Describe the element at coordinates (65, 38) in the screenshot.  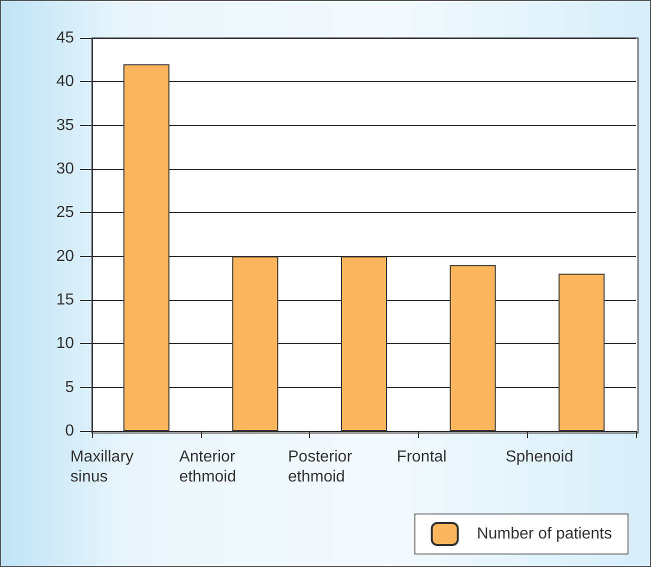
I see `y-tick-label: 45` at that location.